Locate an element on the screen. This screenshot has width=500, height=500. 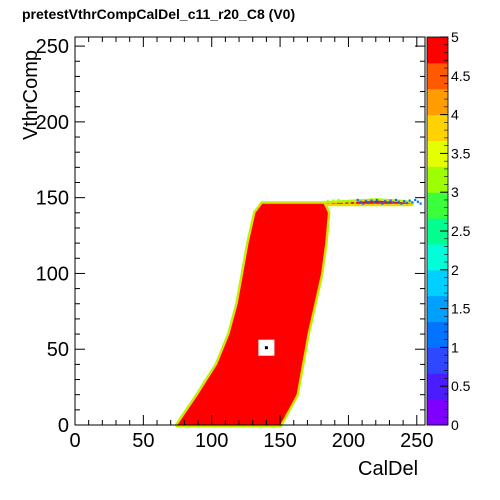
palette-tick-label: 3 is located at coordinates (455, 192).